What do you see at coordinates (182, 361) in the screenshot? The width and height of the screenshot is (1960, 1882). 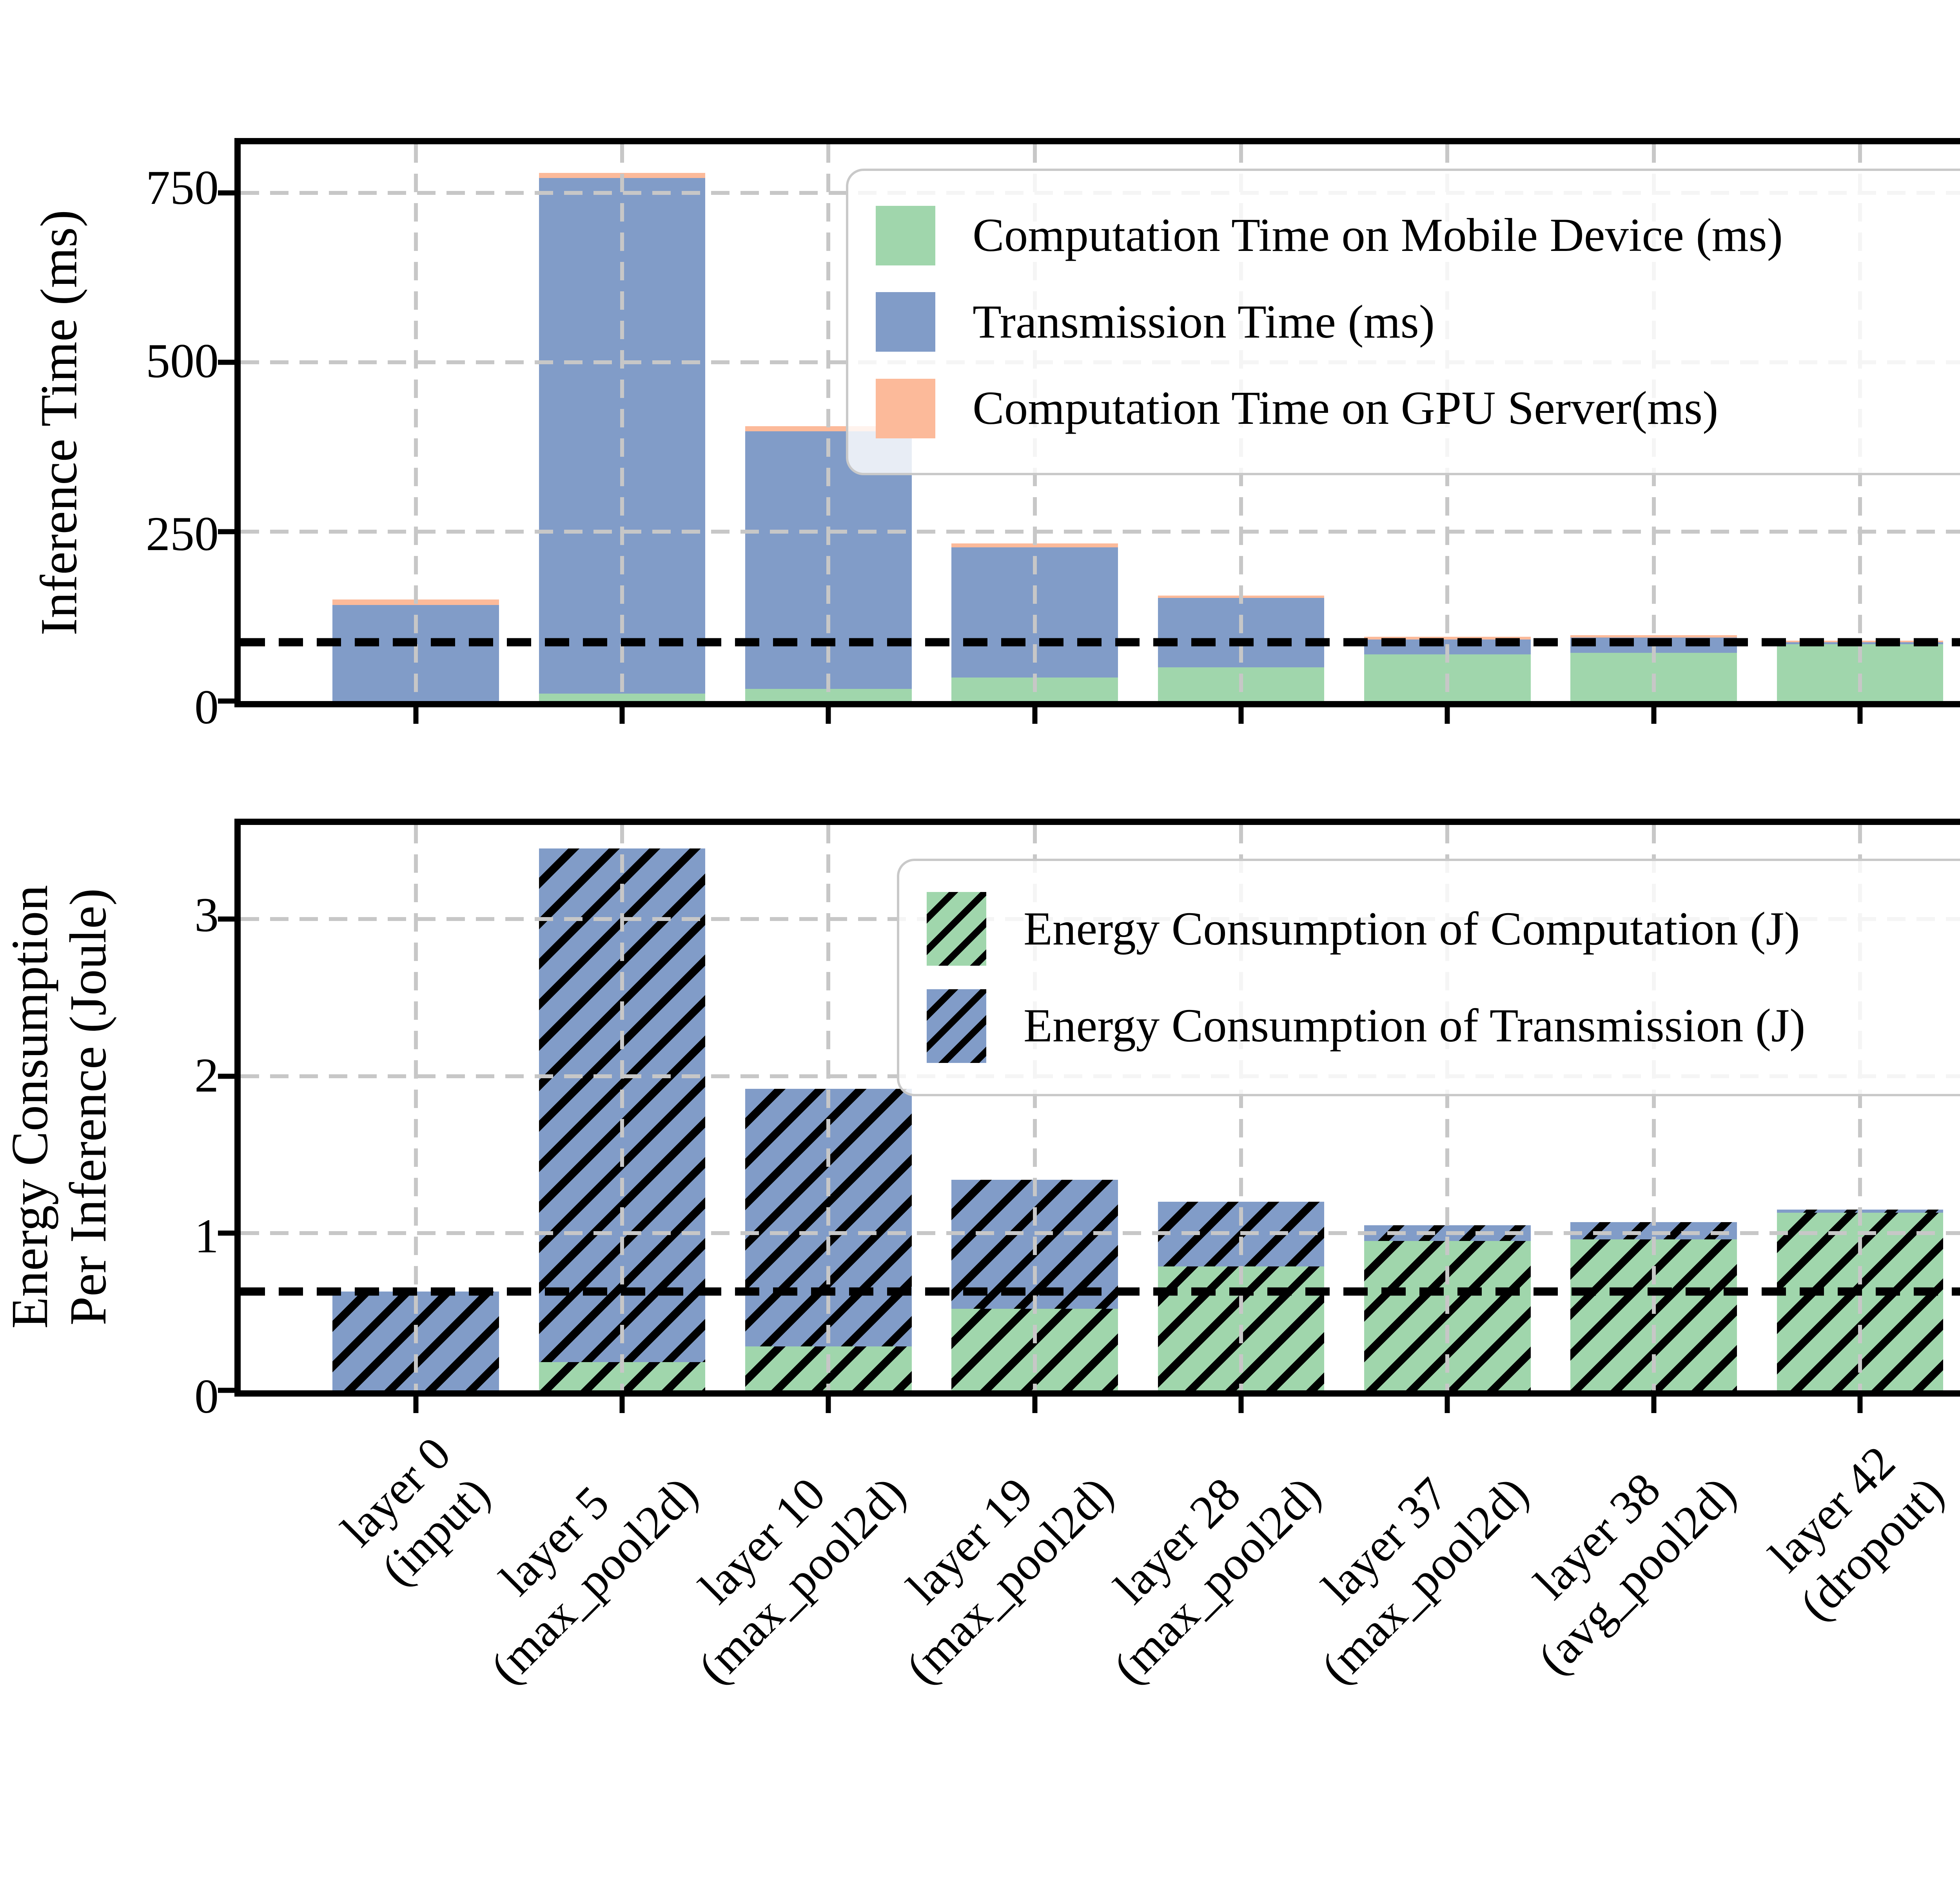 I see `y-tick-label: 500` at bounding box center [182, 361].